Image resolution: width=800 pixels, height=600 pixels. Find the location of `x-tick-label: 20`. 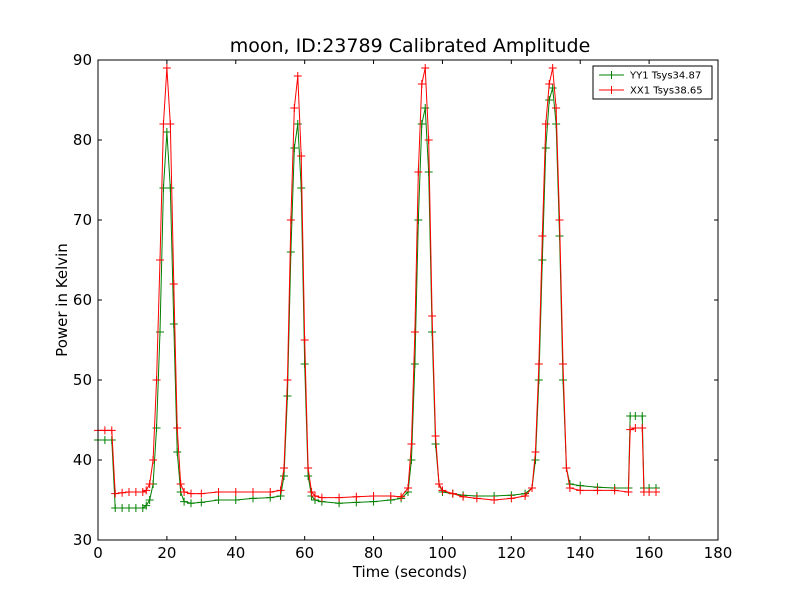

x-tick-label: 20 is located at coordinates (166, 553).